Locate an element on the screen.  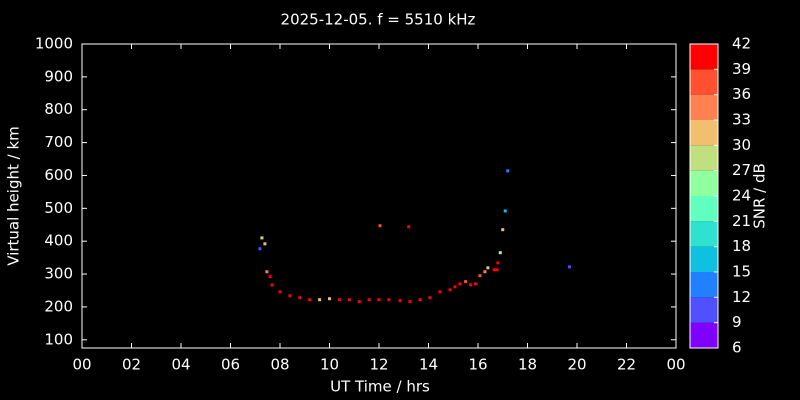
colorbar-tick-label: 18 is located at coordinates (741, 246).